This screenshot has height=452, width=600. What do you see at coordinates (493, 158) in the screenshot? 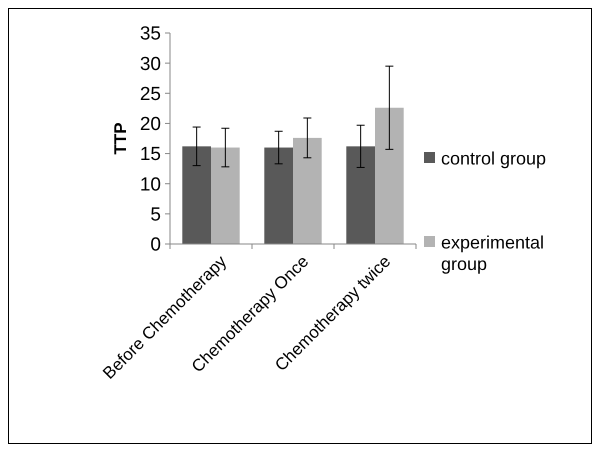
I see `legend-label: control group` at bounding box center [493, 158].